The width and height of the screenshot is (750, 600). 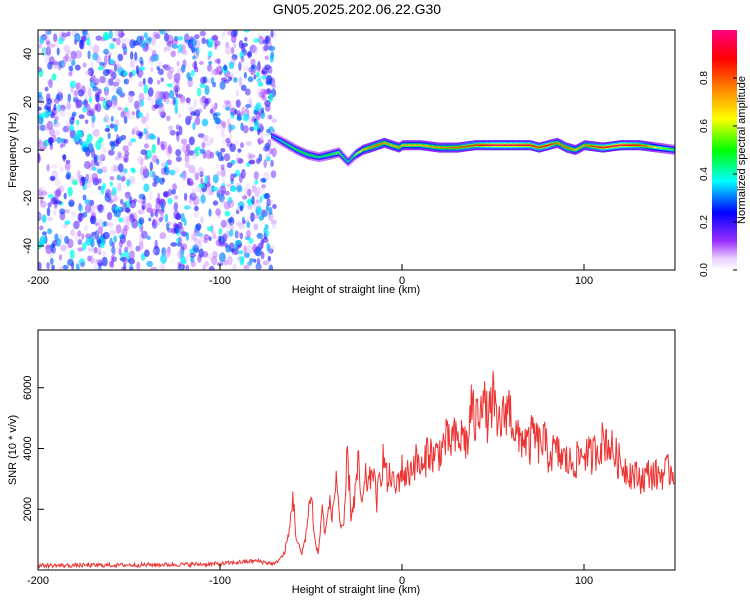 I want to click on spectrogram-x-tick-label: -100, so click(x=220, y=281).